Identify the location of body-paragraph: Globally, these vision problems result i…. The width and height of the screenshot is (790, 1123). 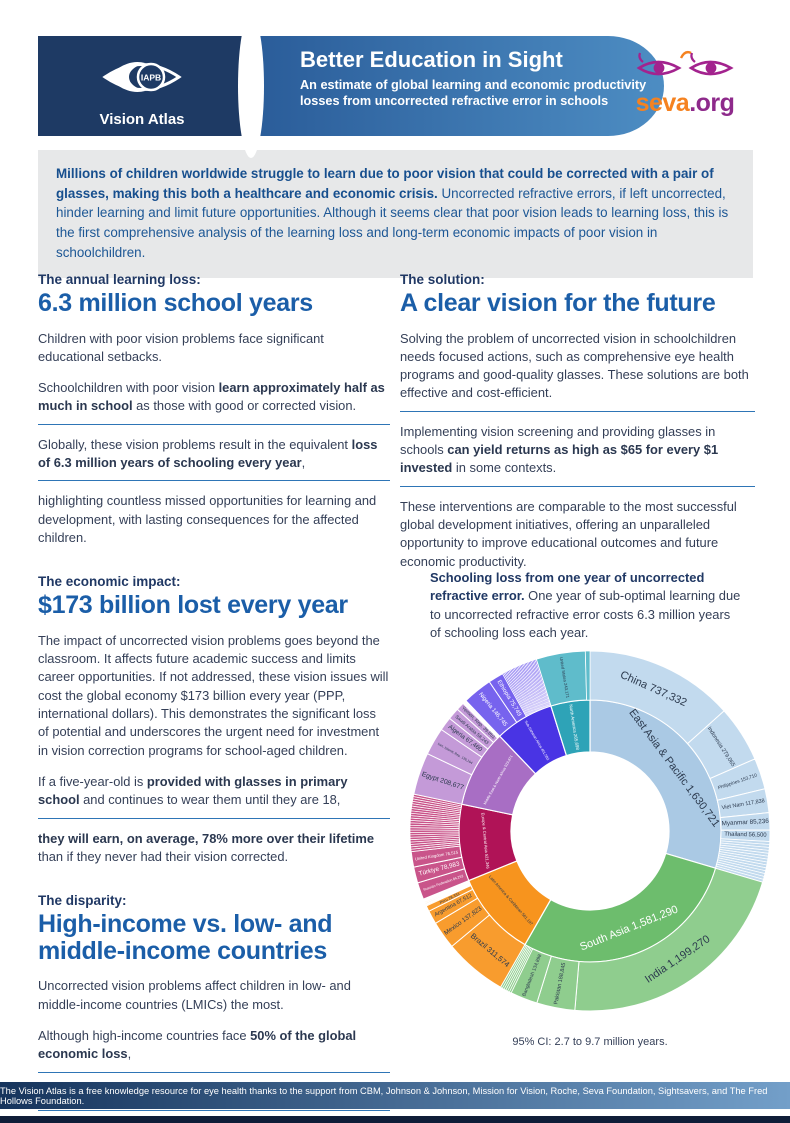
(214, 459).